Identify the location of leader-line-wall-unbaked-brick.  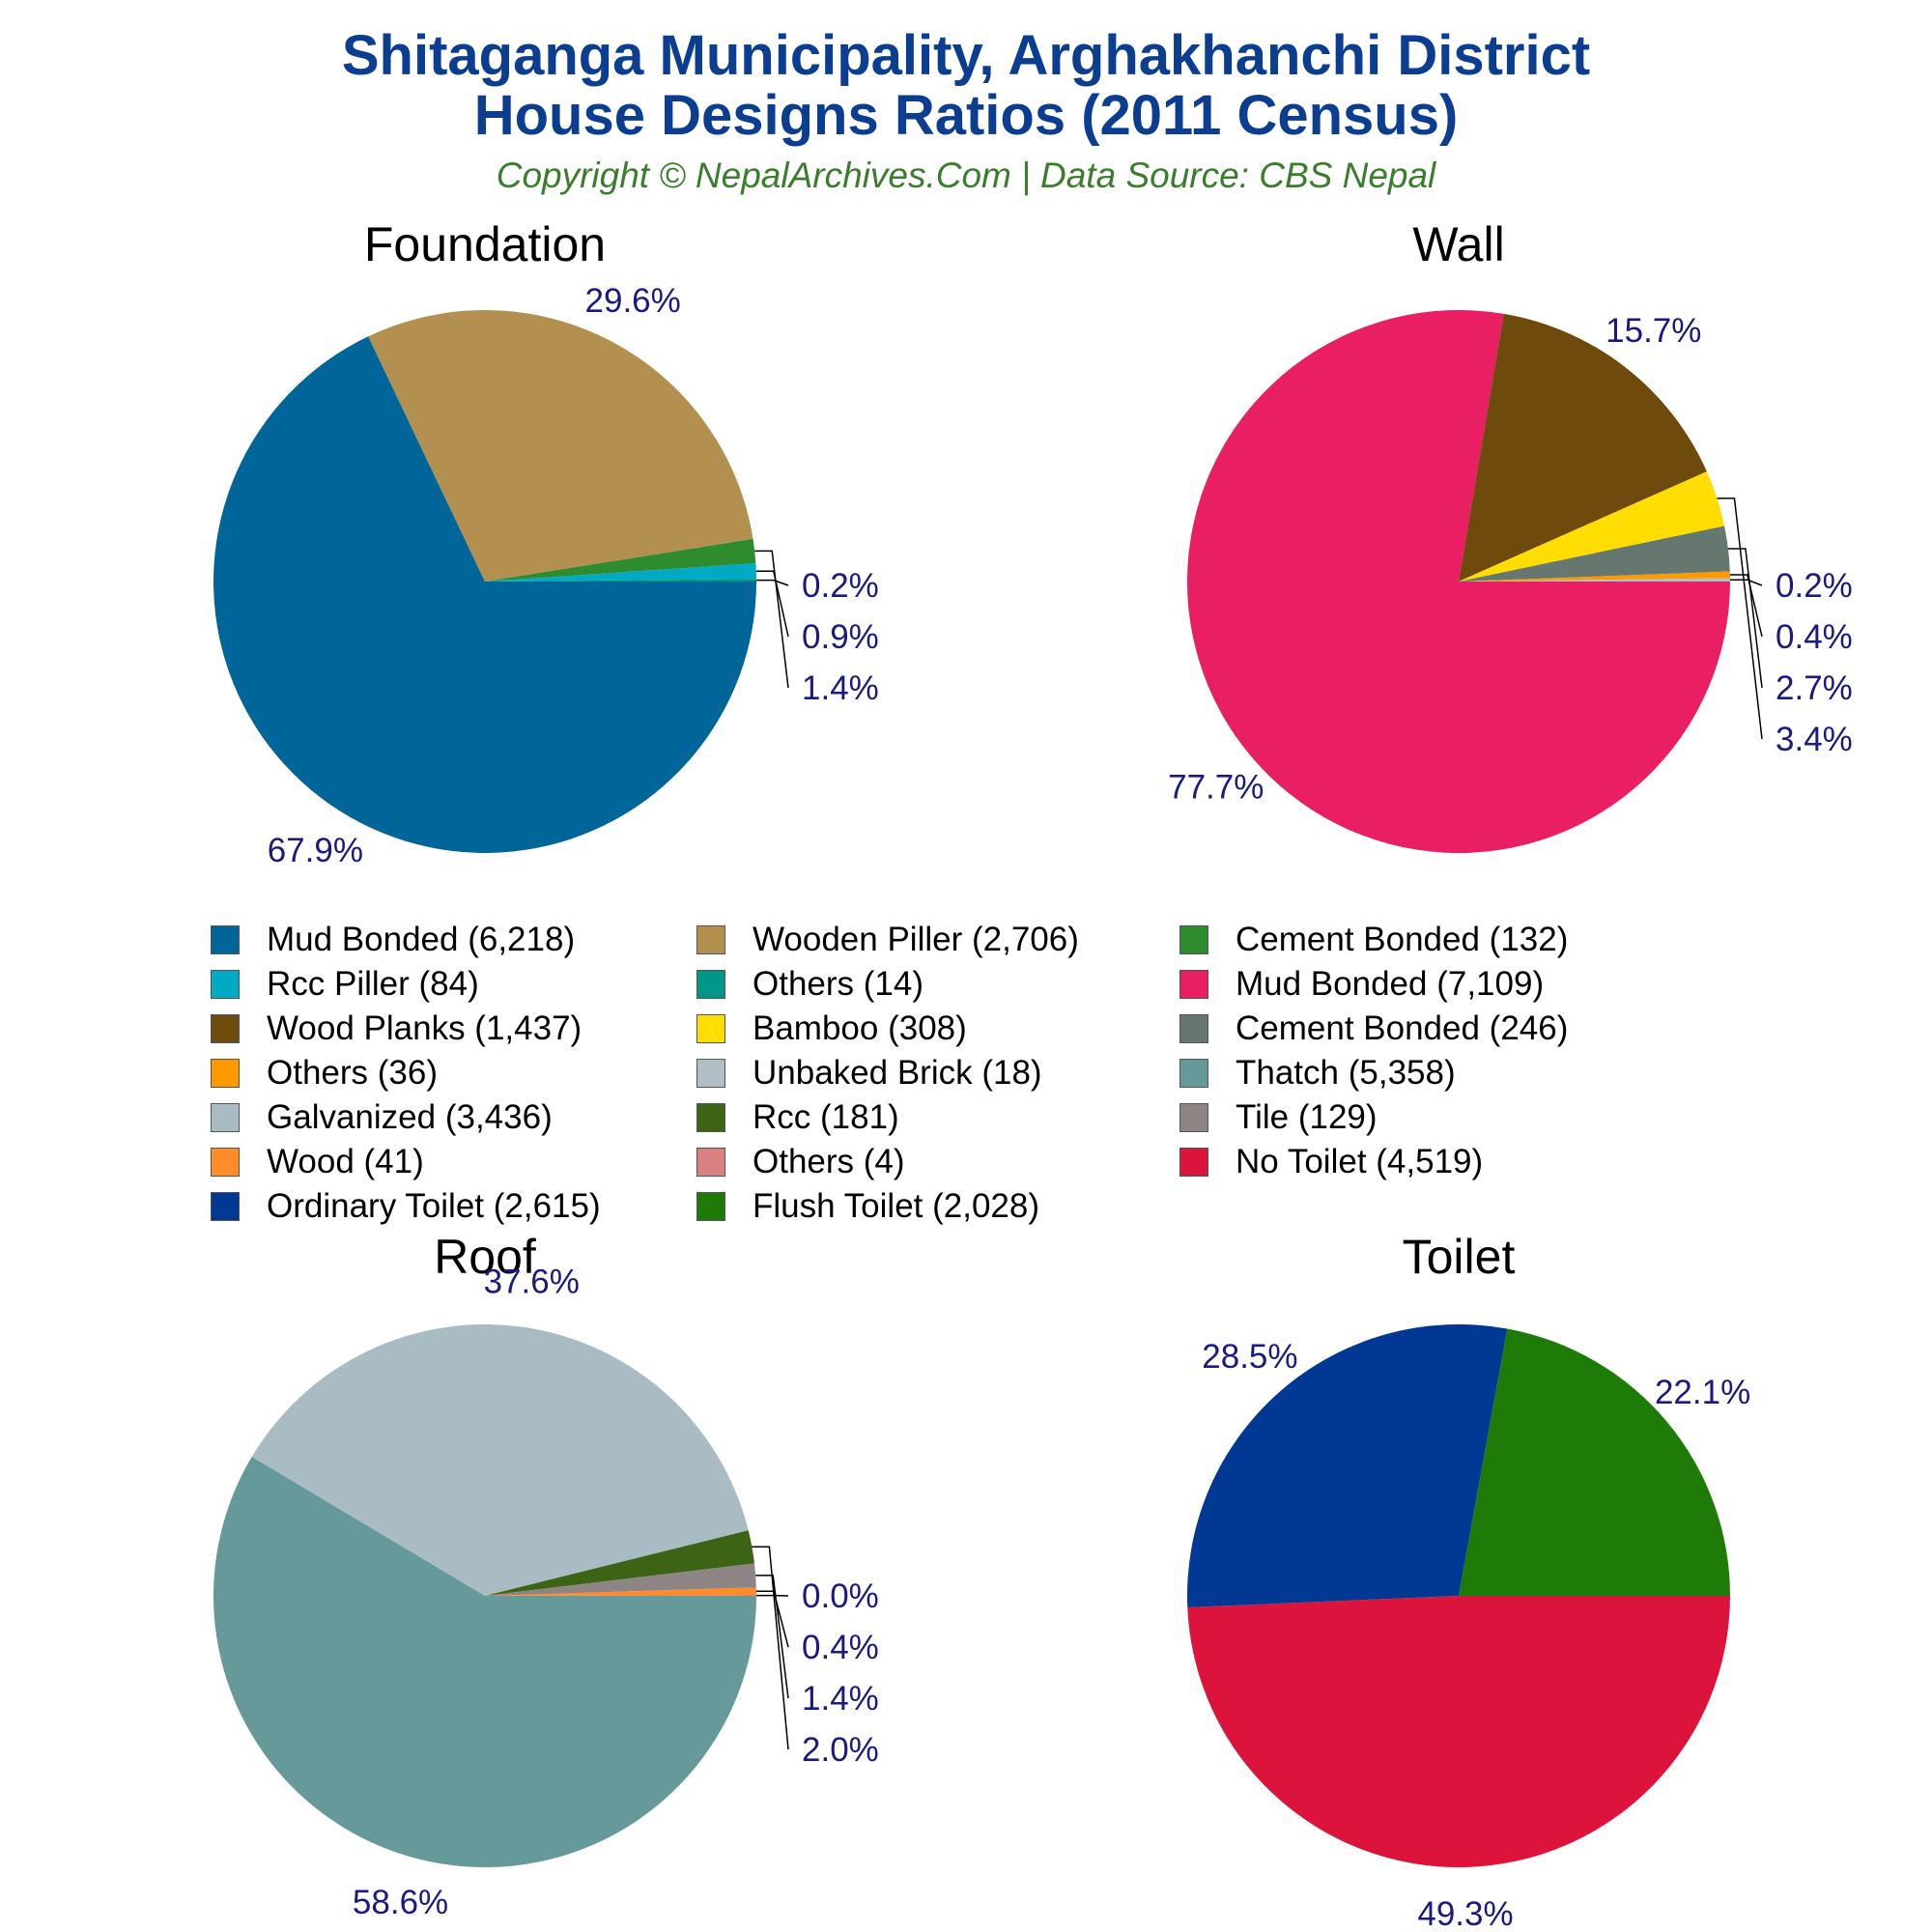
(1746, 582).